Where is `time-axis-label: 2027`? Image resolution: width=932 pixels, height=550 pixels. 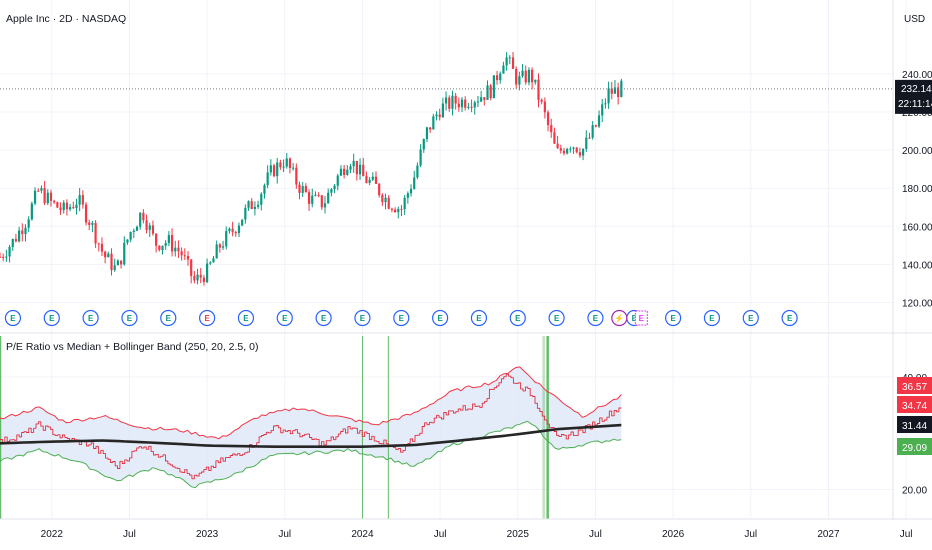
time-axis-label: 2027 is located at coordinates (828, 534).